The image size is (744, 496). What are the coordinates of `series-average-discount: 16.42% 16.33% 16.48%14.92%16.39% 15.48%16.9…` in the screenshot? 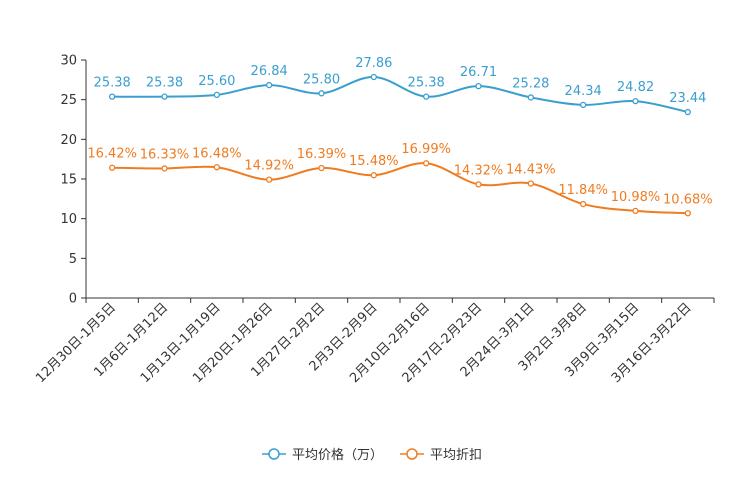 It's located at (400, 179).